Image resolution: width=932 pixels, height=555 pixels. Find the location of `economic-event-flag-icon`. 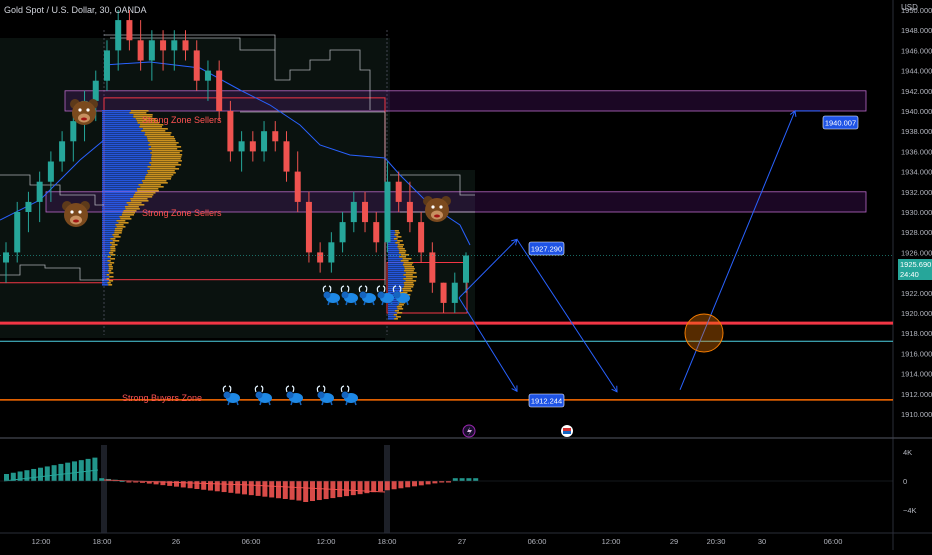

economic-event-flag-icon is located at coordinates (567, 431).